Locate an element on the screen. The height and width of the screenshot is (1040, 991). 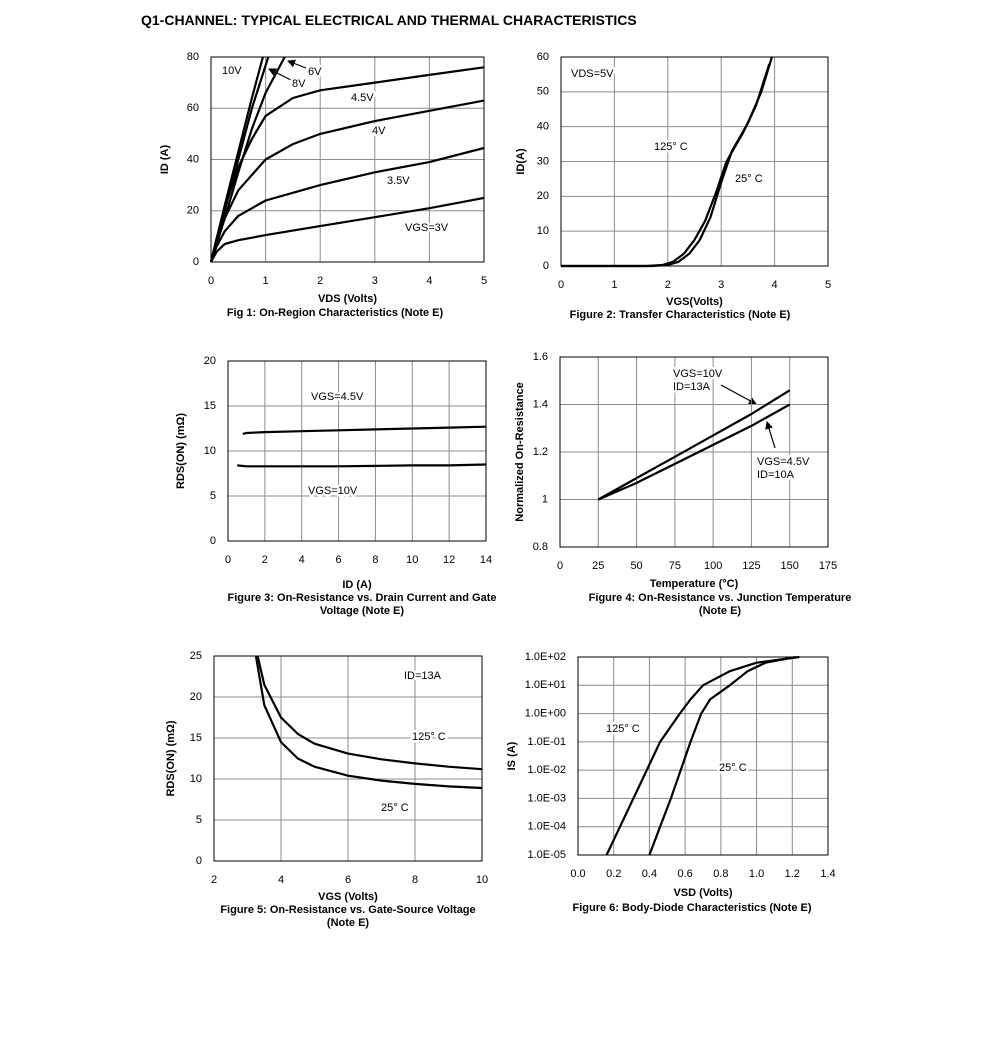
y-tick-label: 0.8 is located at coordinates (540, 547).